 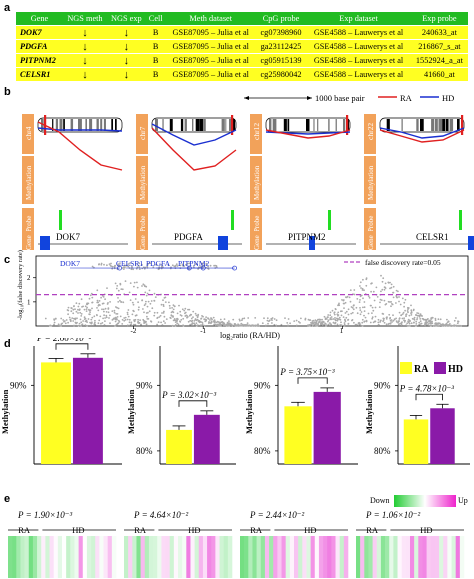 I want to click on methylation-label: Methylation, so click(x=29, y=182).